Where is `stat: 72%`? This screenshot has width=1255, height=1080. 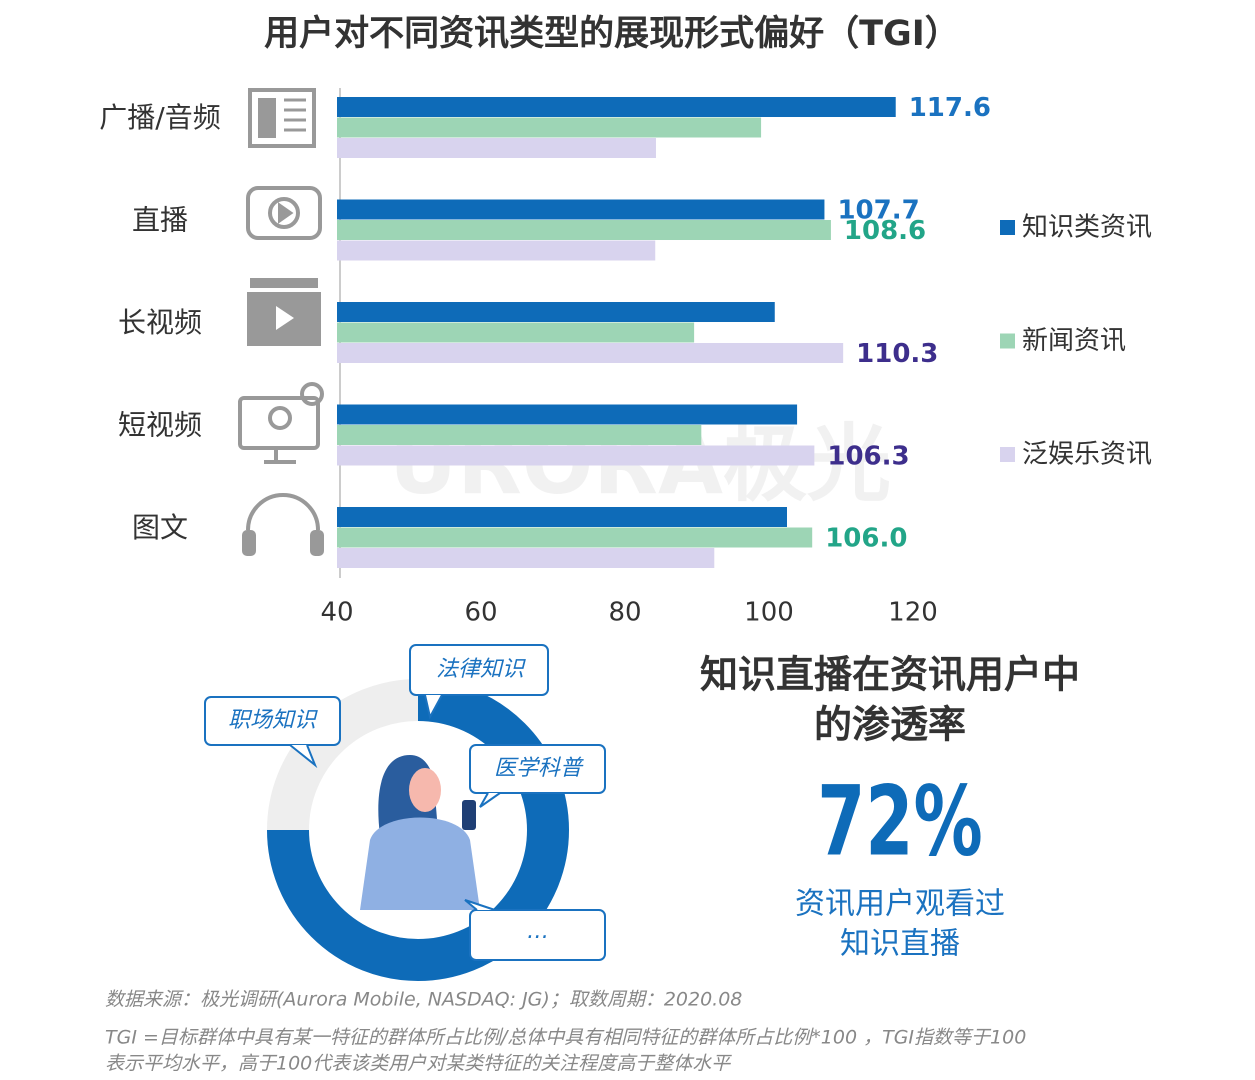
stat: 72% is located at coordinates (899, 821).